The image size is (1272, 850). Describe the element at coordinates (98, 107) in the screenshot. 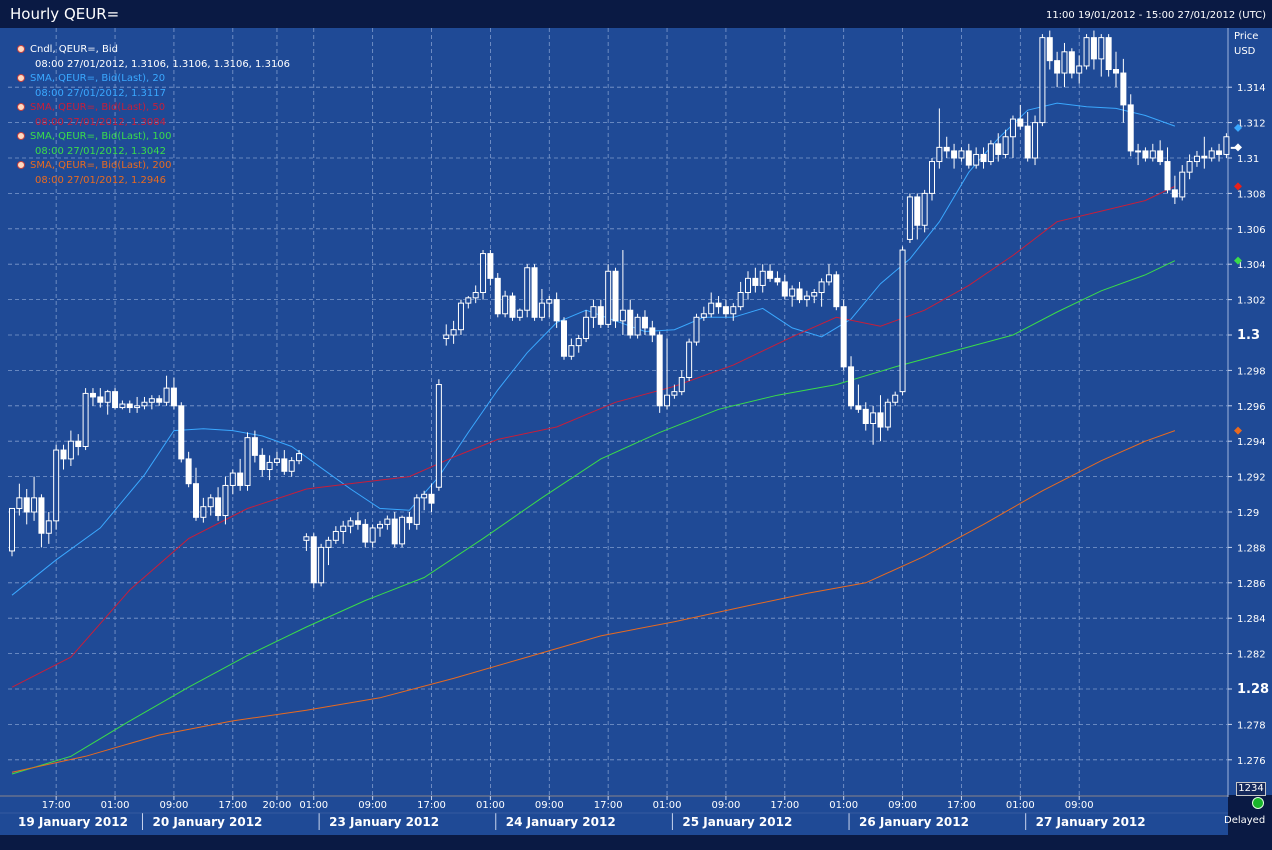

I see `legend-series-name: SMA, QEUR=, Bid(Last), 50` at that location.